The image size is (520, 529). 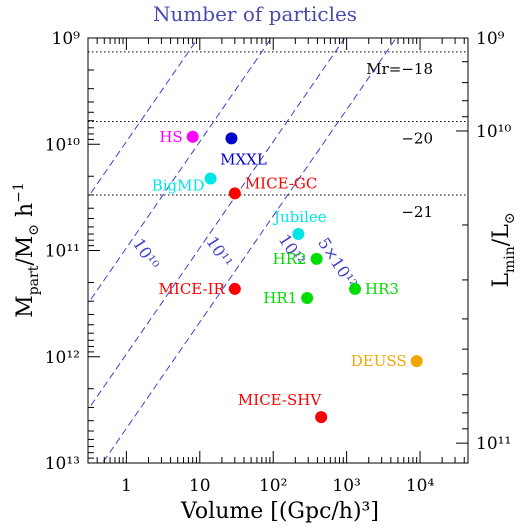 I want to click on y-tick-label: 10¹⁰, so click(x=62, y=145).